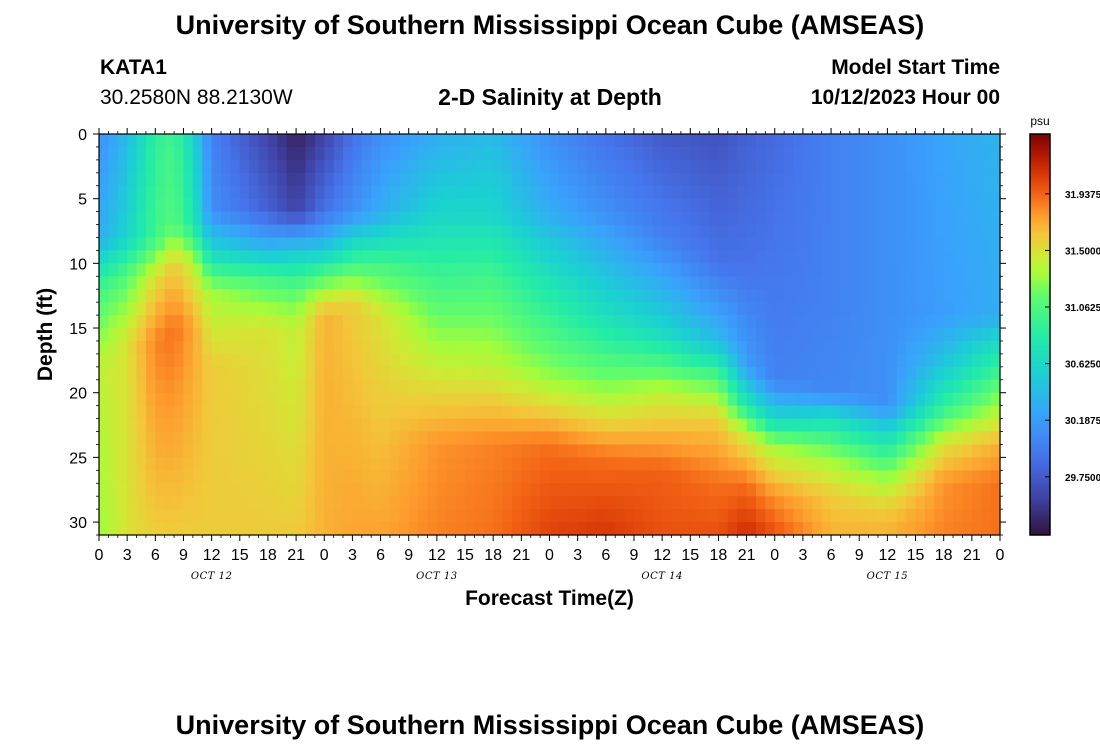 The image size is (1100, 750). Describe the element at coordinates (78, 264) in the screenshot. I see `y-tick-label: 10` at that location.